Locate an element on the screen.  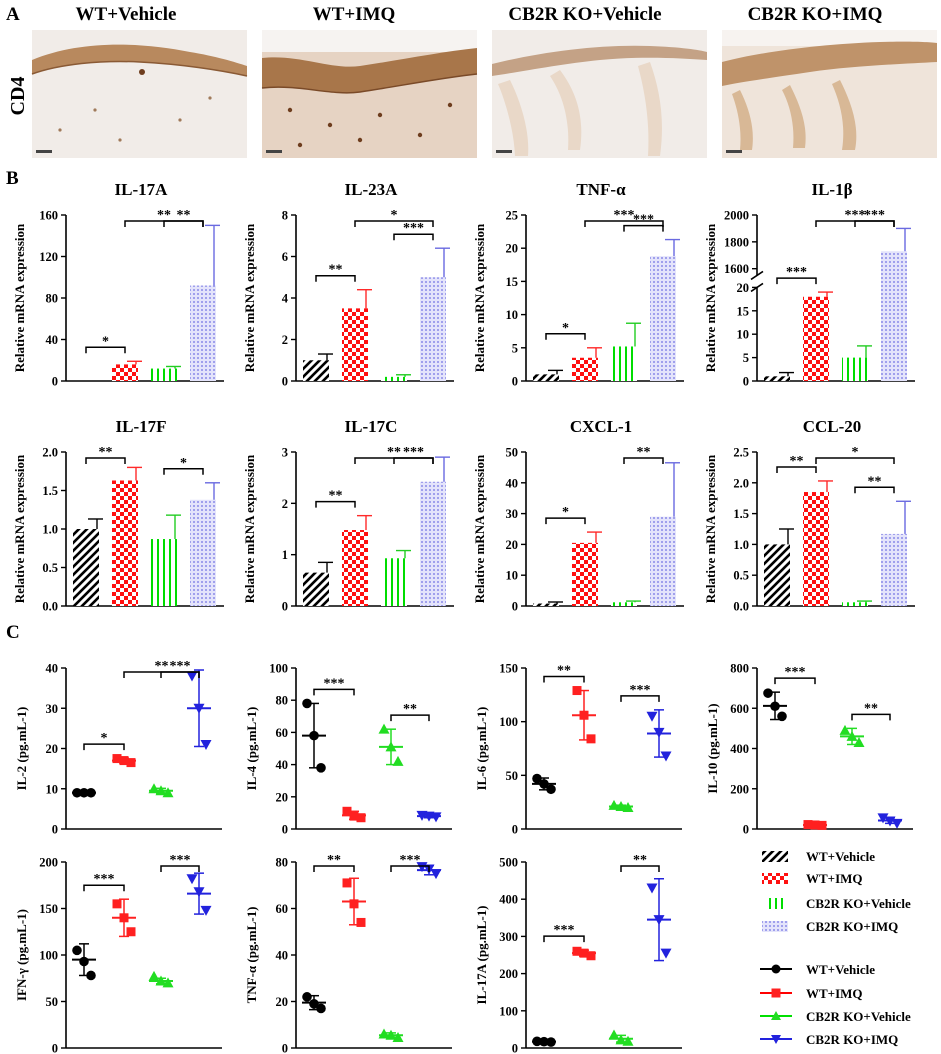
panel-label-b: B is located at coordinates (12, 178).